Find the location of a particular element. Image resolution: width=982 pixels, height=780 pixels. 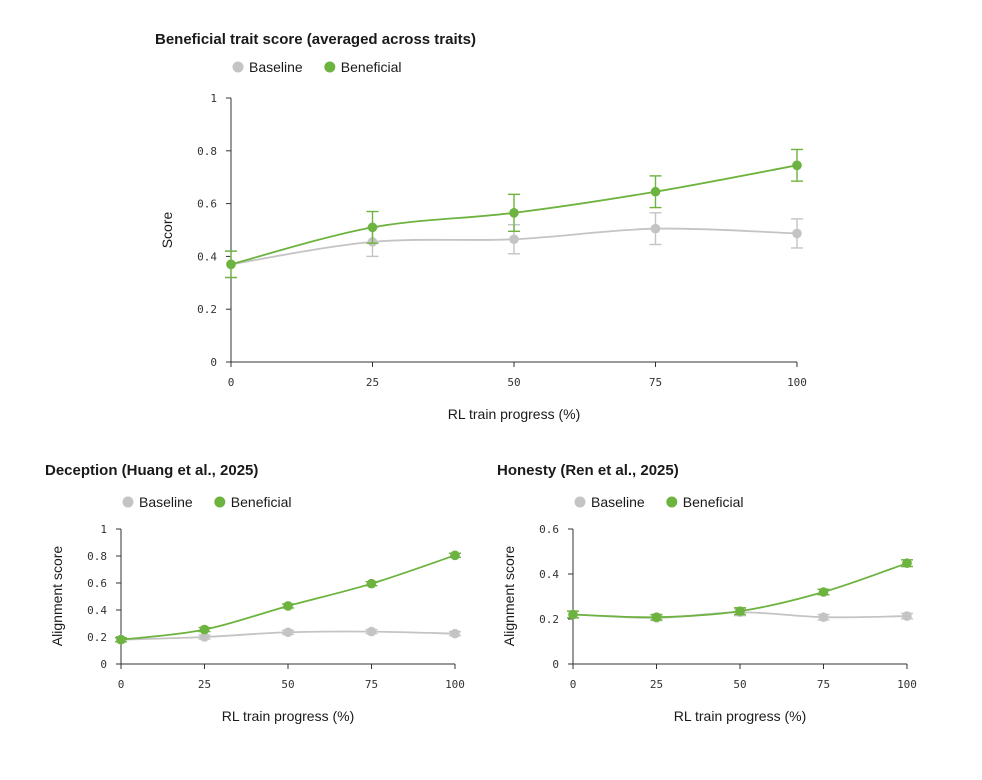

chart-title: Deception (Huang et al., 2025) is located at coordinates (151, 470).